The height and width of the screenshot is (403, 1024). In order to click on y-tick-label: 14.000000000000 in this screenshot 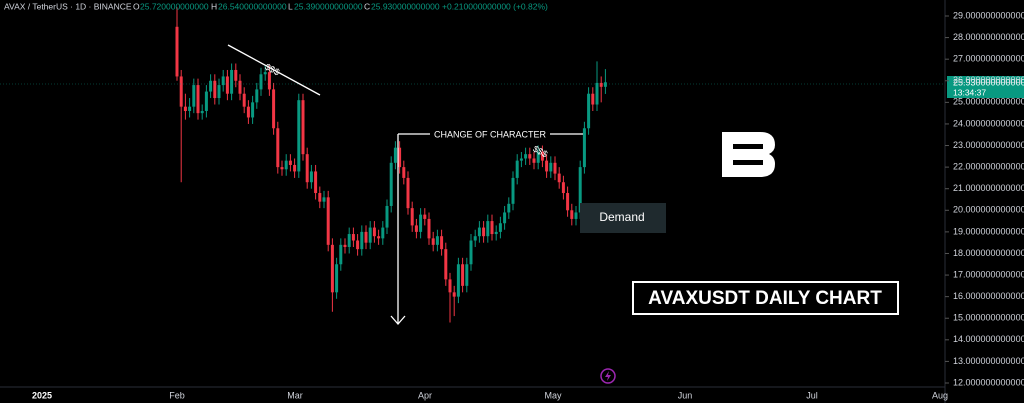, I will do `click(988, 339)`.